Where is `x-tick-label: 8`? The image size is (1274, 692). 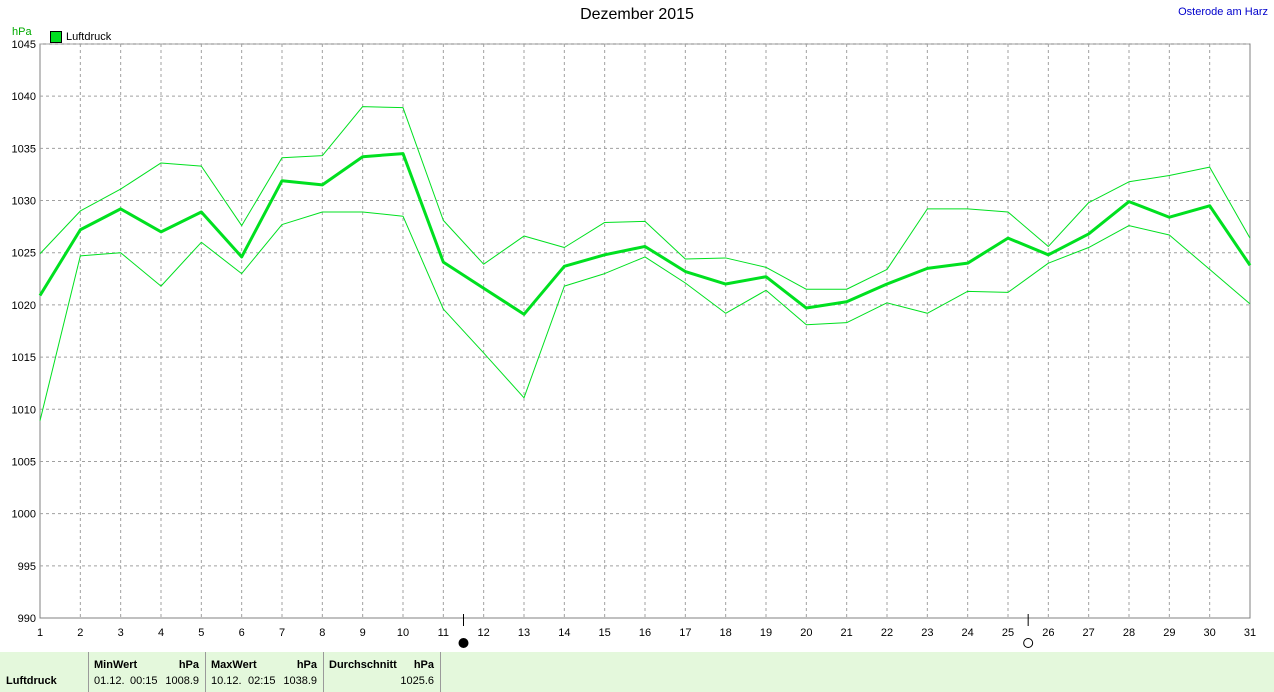 x-tick-label: 8 is located at coordinates (322, 633).